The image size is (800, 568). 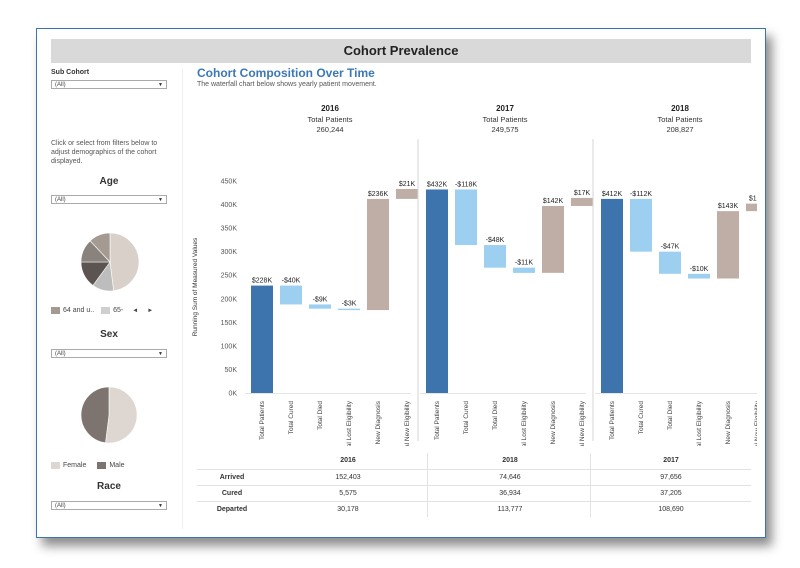 What do you see at coordinates (553, 201) in the screenshot?
I see `bar-value-label: $142K` at bounding box center [553, 201].